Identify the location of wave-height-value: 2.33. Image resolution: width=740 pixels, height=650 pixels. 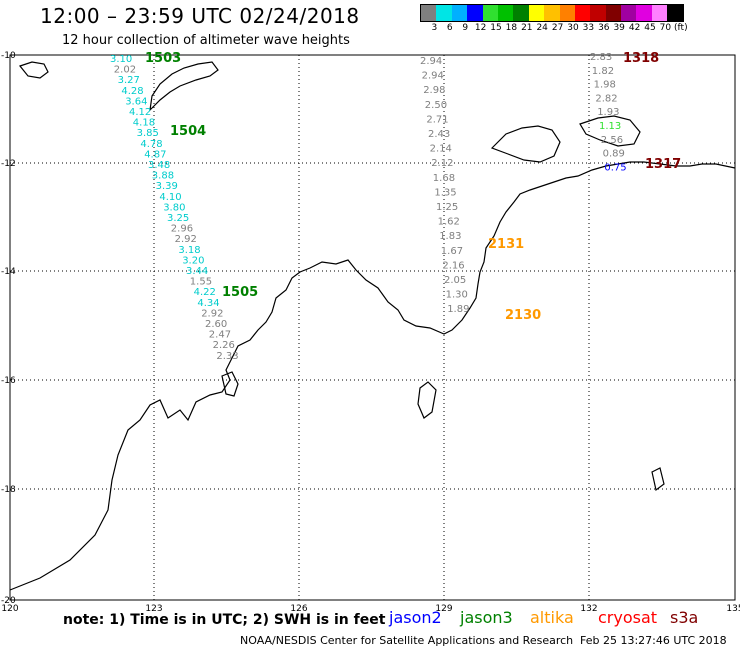
(227, 356).